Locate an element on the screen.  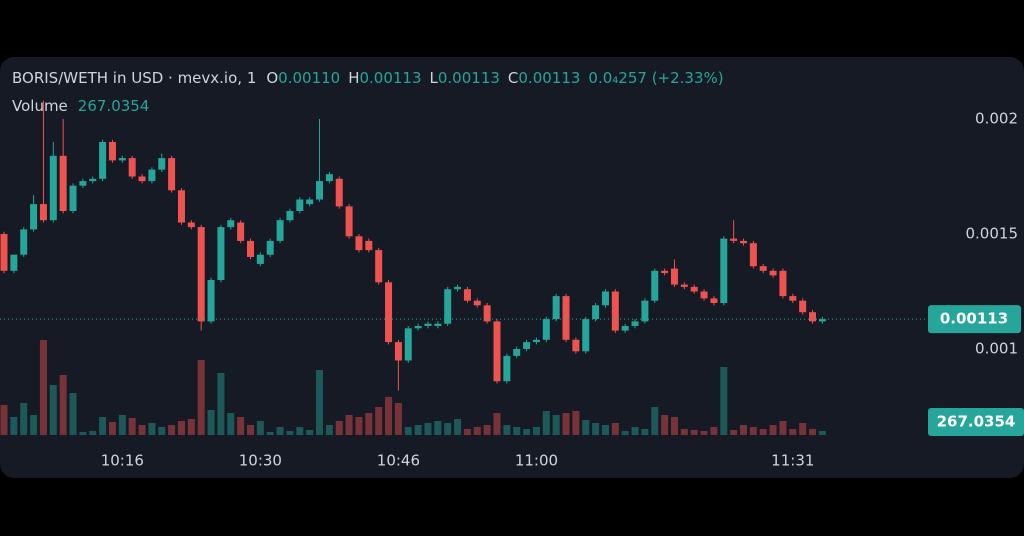
last-volume-label: 267.0354 is located at coordinates (976, 422).